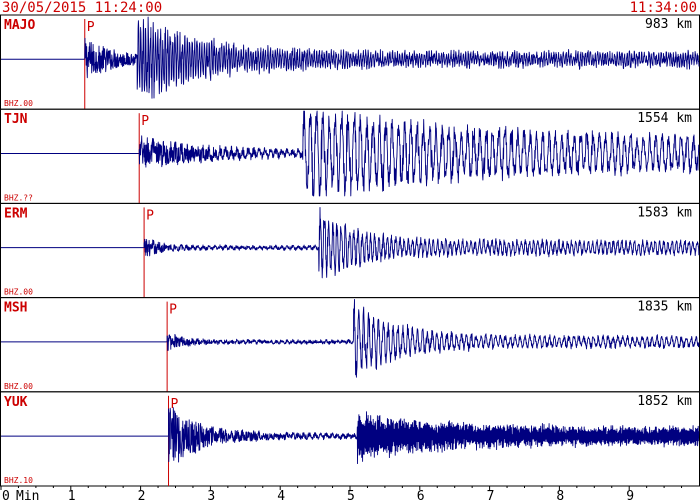 Image resolution: width=700 pixels, height=501 pixels. I want to click on station-name: MSH, so click(15, 308).